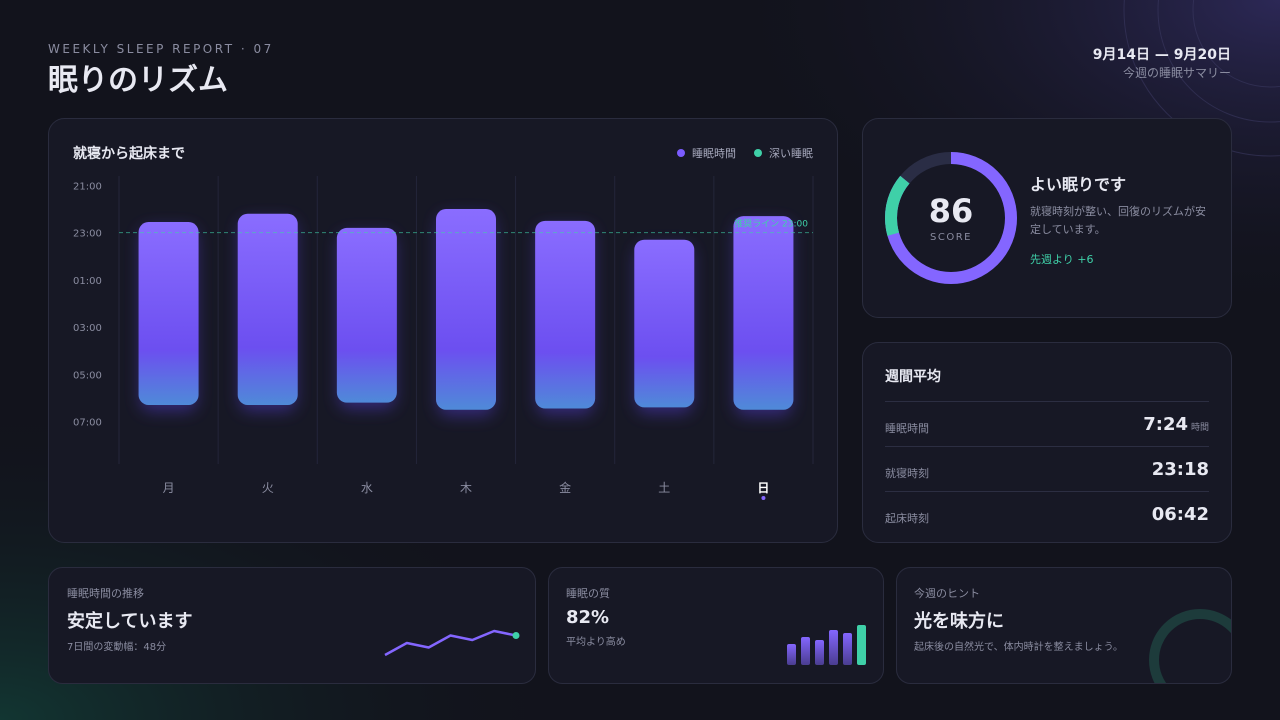 The width and height of the screenshot is (1280, 720). What do you see at coordinates (129, 153) in the screenshot?
I see `chart-title: 就寝から起床まで` at bounding box center [129, 153].